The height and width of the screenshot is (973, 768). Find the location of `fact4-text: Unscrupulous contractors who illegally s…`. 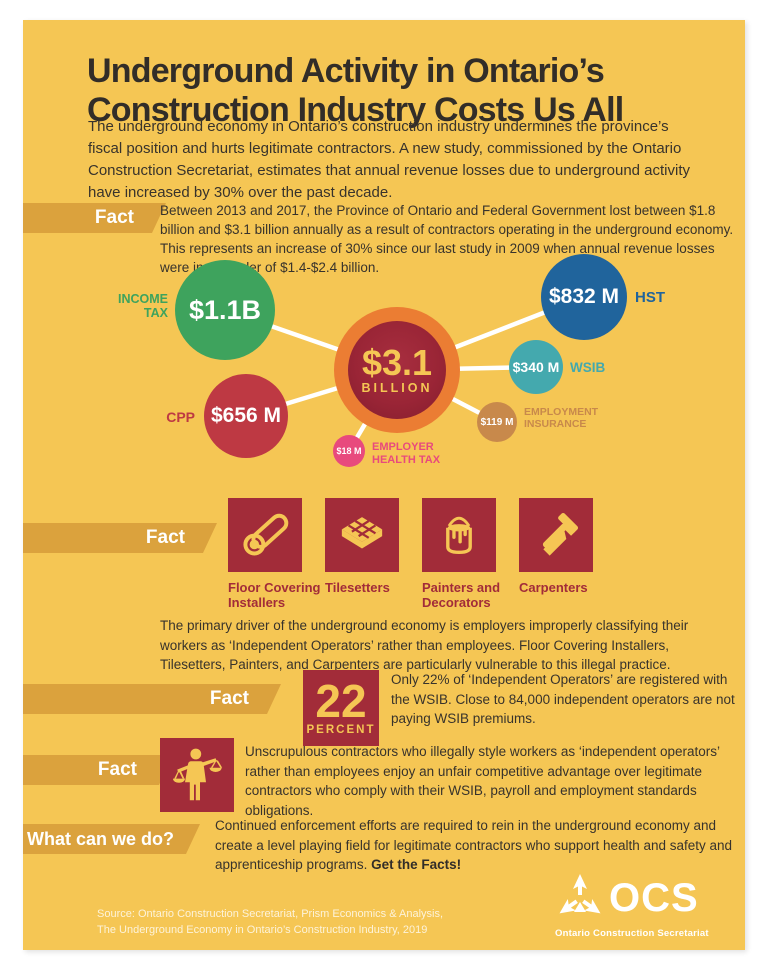

fact4-text: Unscrupulous contractors who illegally s… is located at coordinates (482, 781).